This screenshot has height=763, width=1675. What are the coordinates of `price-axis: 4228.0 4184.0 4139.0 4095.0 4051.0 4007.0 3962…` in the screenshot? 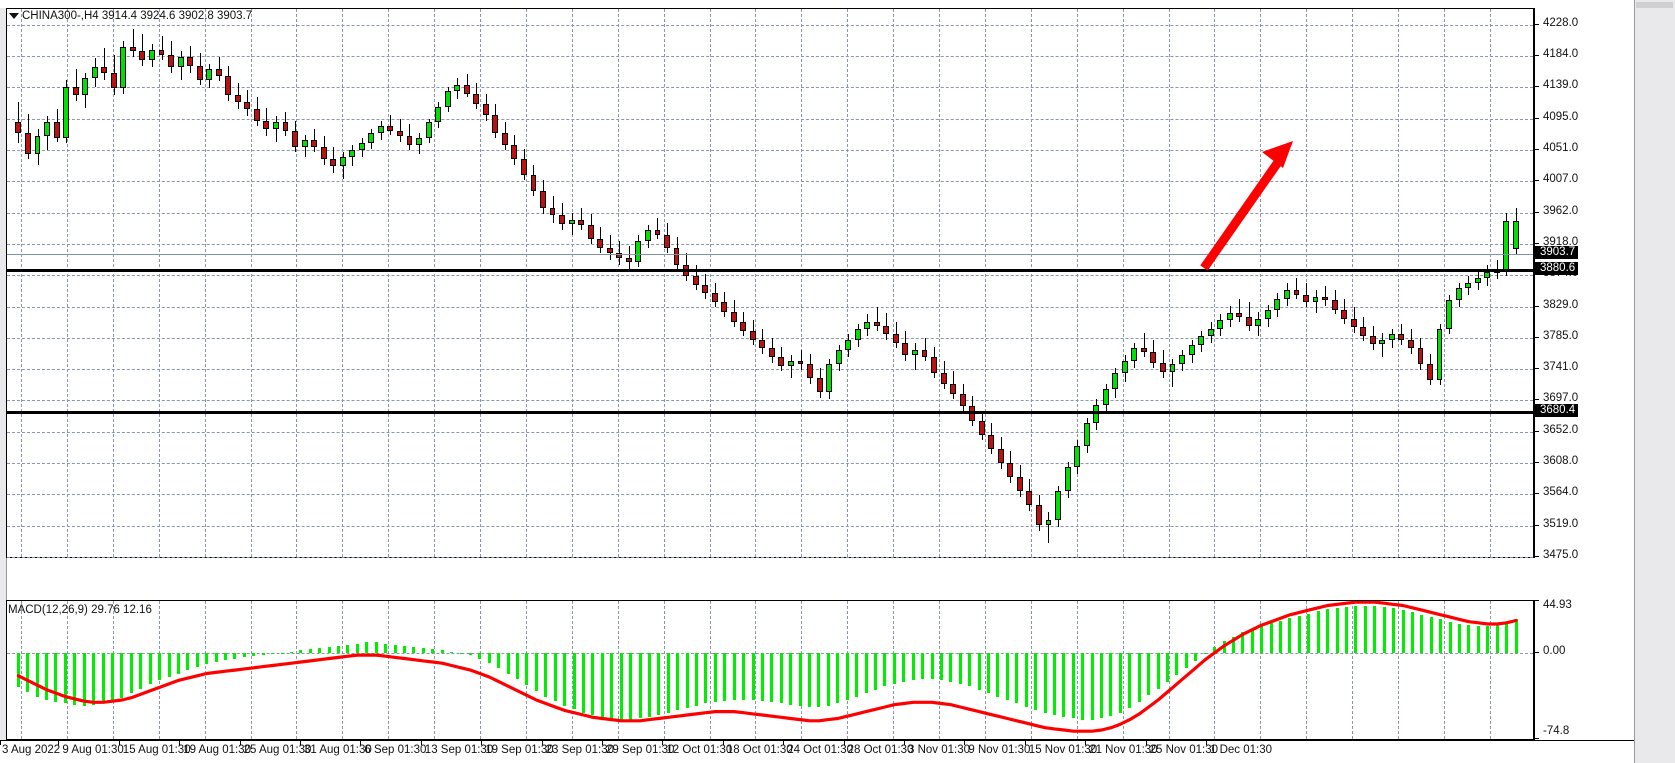 It's located at (1584, 284).